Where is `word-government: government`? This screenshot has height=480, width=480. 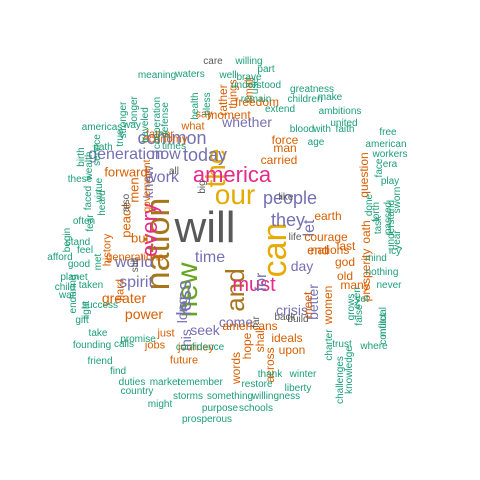 word-government: government is located at coordinates (147, 186).